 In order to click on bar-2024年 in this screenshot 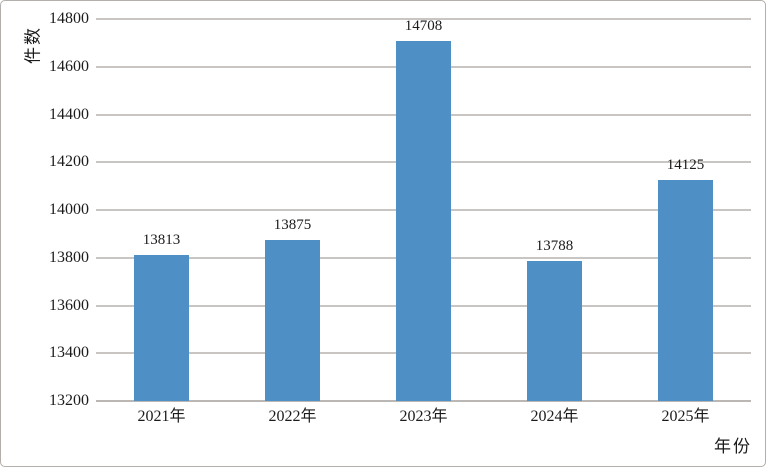, I will do `click(554, 330)`.